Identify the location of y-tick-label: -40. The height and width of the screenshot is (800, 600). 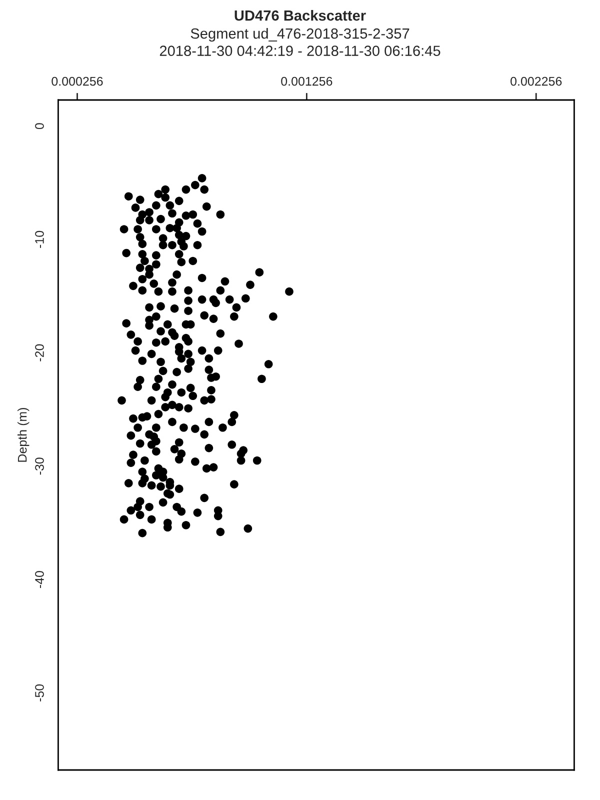
(39, 579).